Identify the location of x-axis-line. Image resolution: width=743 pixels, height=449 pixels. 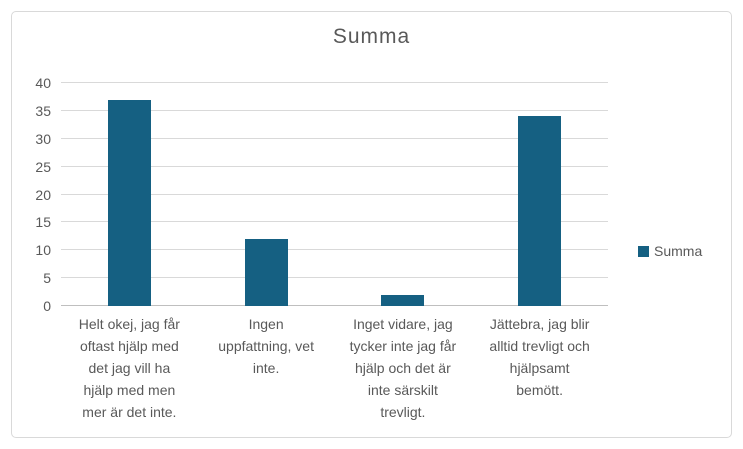
(334, 305).